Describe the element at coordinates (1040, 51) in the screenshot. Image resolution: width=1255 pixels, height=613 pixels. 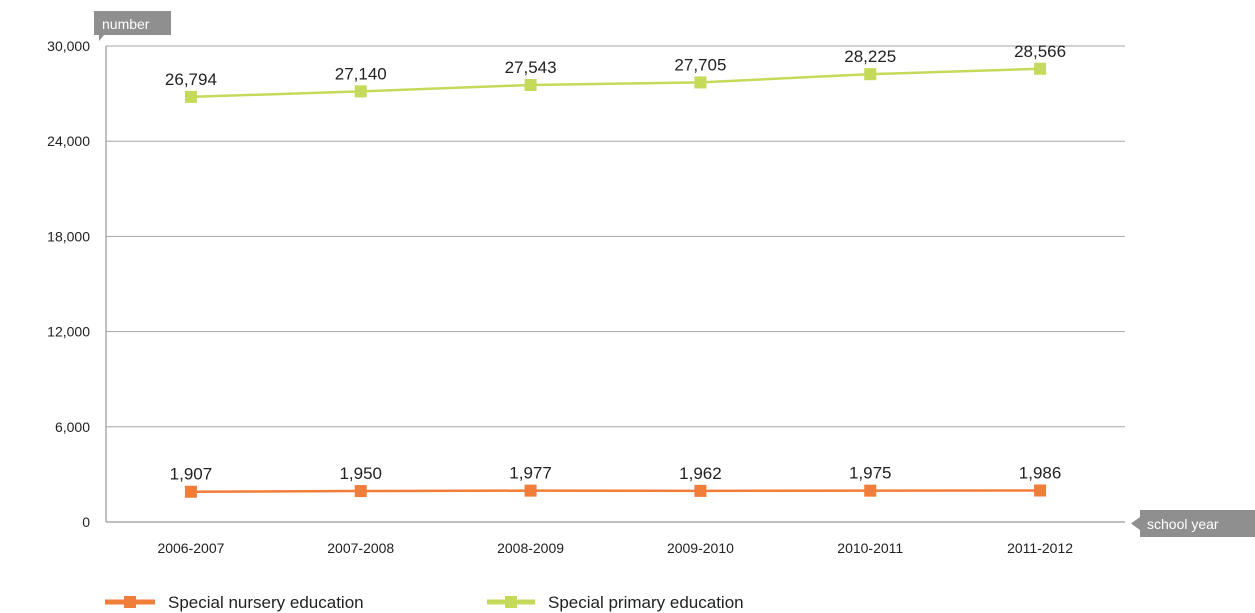
I see `data-label: 28,566` at that location.